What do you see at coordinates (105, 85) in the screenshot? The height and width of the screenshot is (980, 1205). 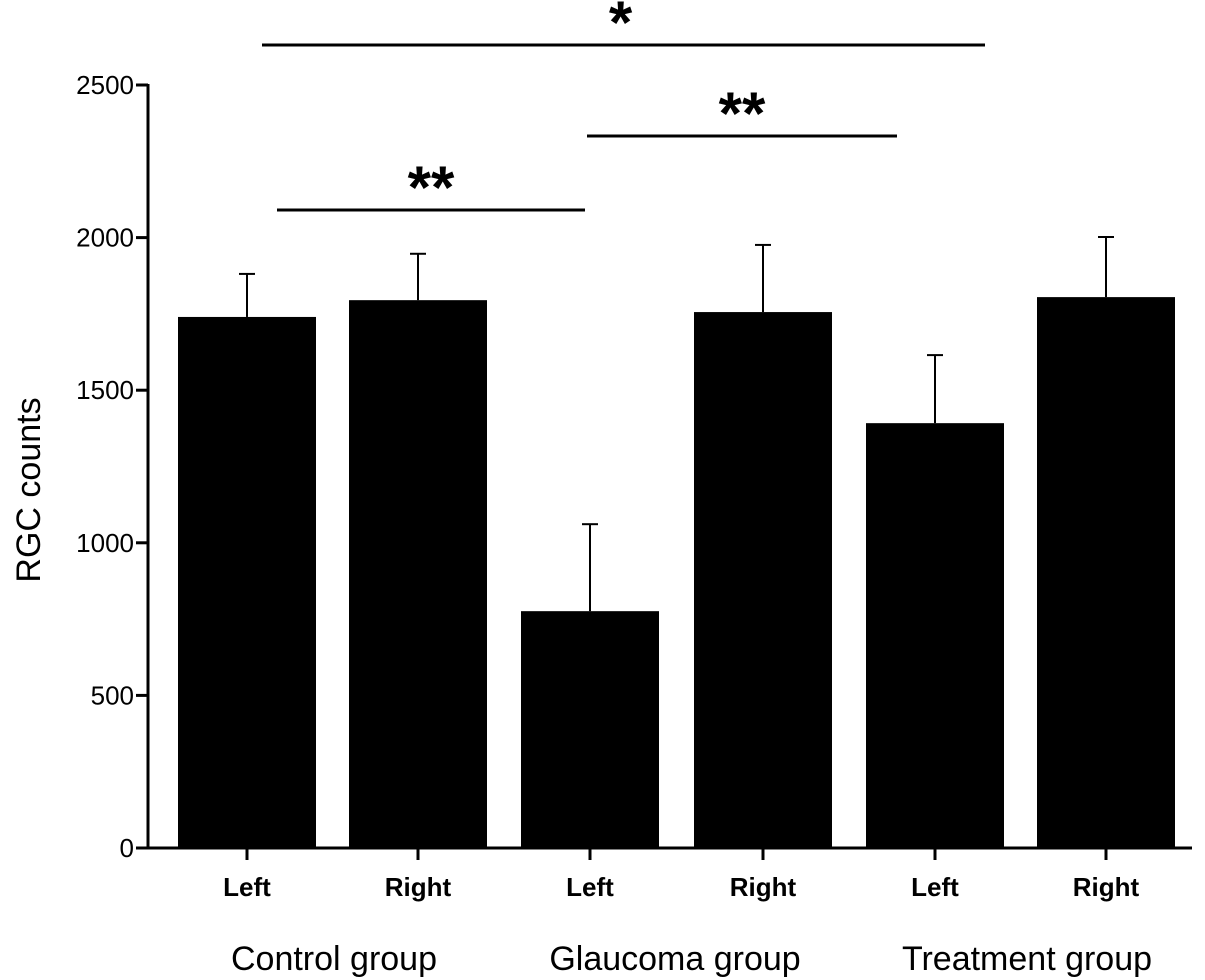 I see `y-tick-label: 2500` at bounding box center [105, 85].